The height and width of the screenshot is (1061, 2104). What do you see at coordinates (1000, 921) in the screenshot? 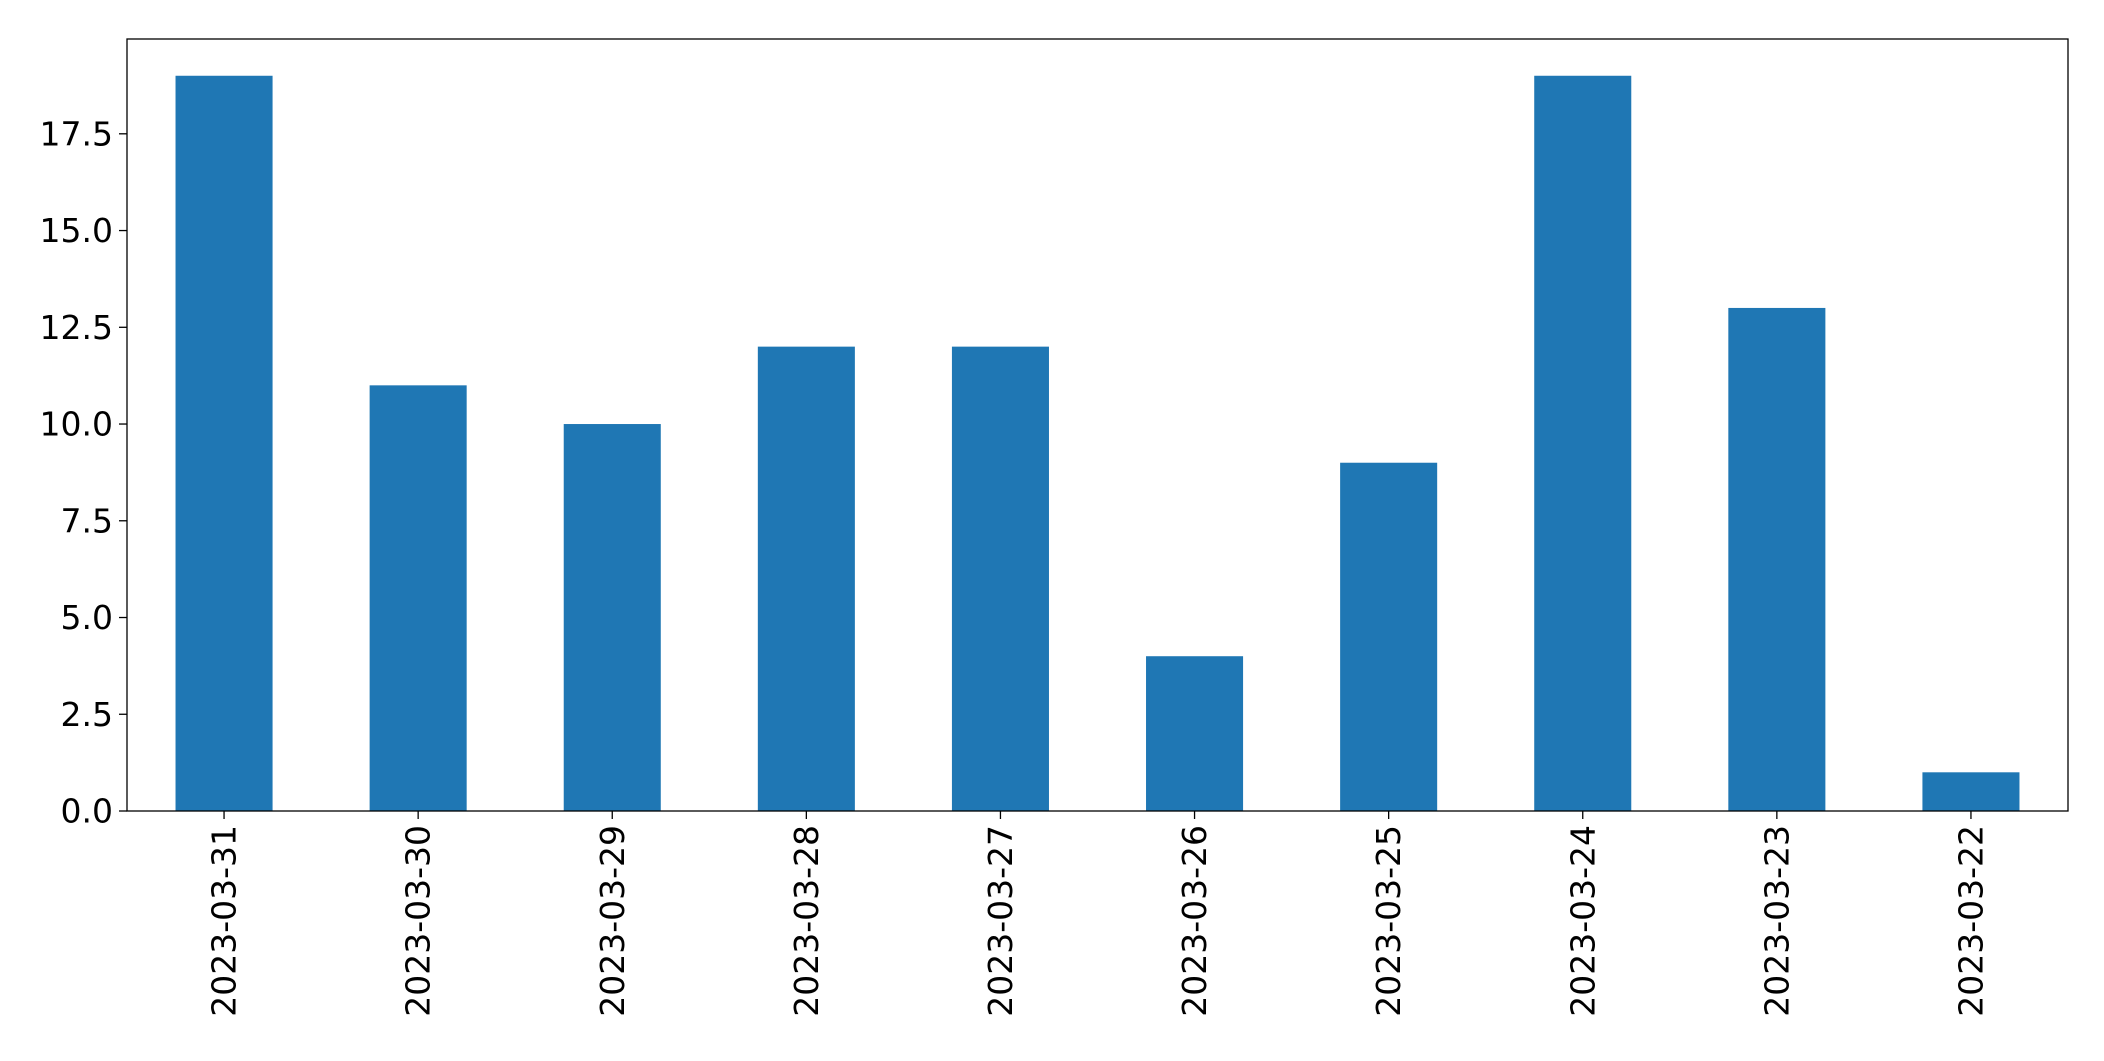
I see `x-tick-label: 2023-03-27` at bounding box center [1000, 921].